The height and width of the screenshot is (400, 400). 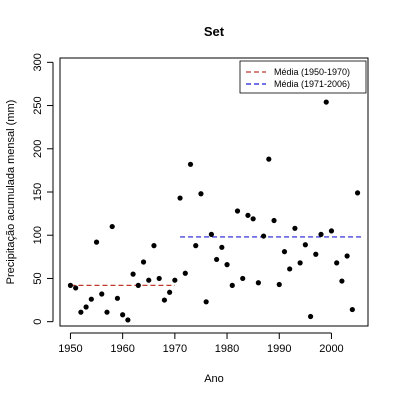 I want to click on legend-label: Média (1971-2006), so click(x=312, y=84).